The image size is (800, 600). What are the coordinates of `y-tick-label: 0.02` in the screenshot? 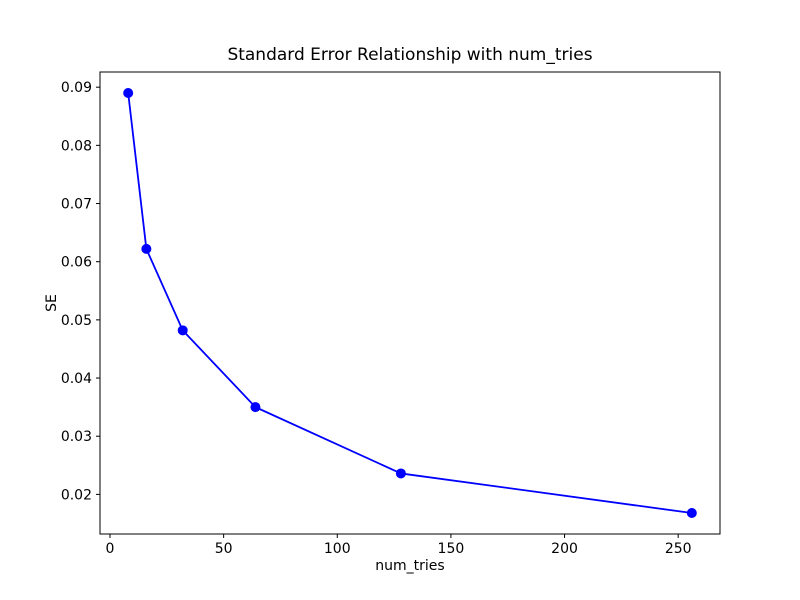 It's located at (76, 495).